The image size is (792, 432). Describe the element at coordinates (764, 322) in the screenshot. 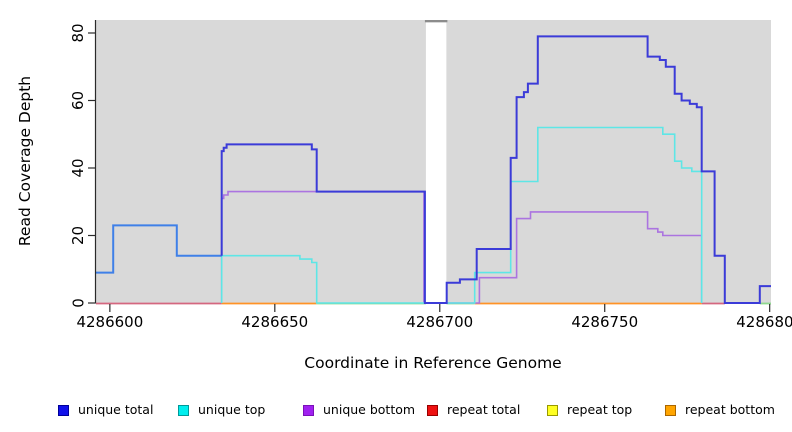

I see `x-tick-label: 4286800` at that location.